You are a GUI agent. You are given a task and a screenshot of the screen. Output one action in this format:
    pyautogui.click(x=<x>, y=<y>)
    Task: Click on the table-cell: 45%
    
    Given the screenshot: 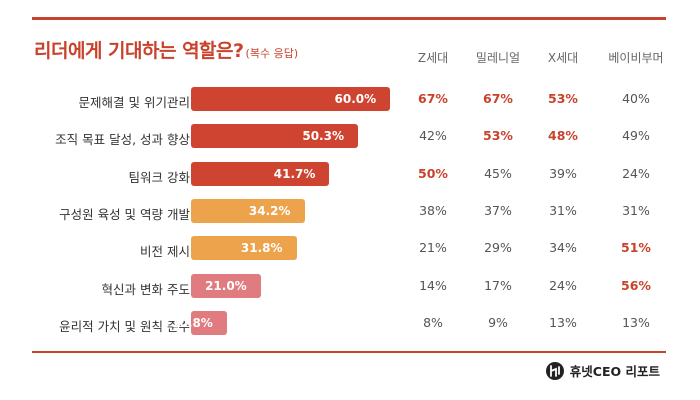 What is the action you would take?
    pyautogui.click(x=498, y=173)
    